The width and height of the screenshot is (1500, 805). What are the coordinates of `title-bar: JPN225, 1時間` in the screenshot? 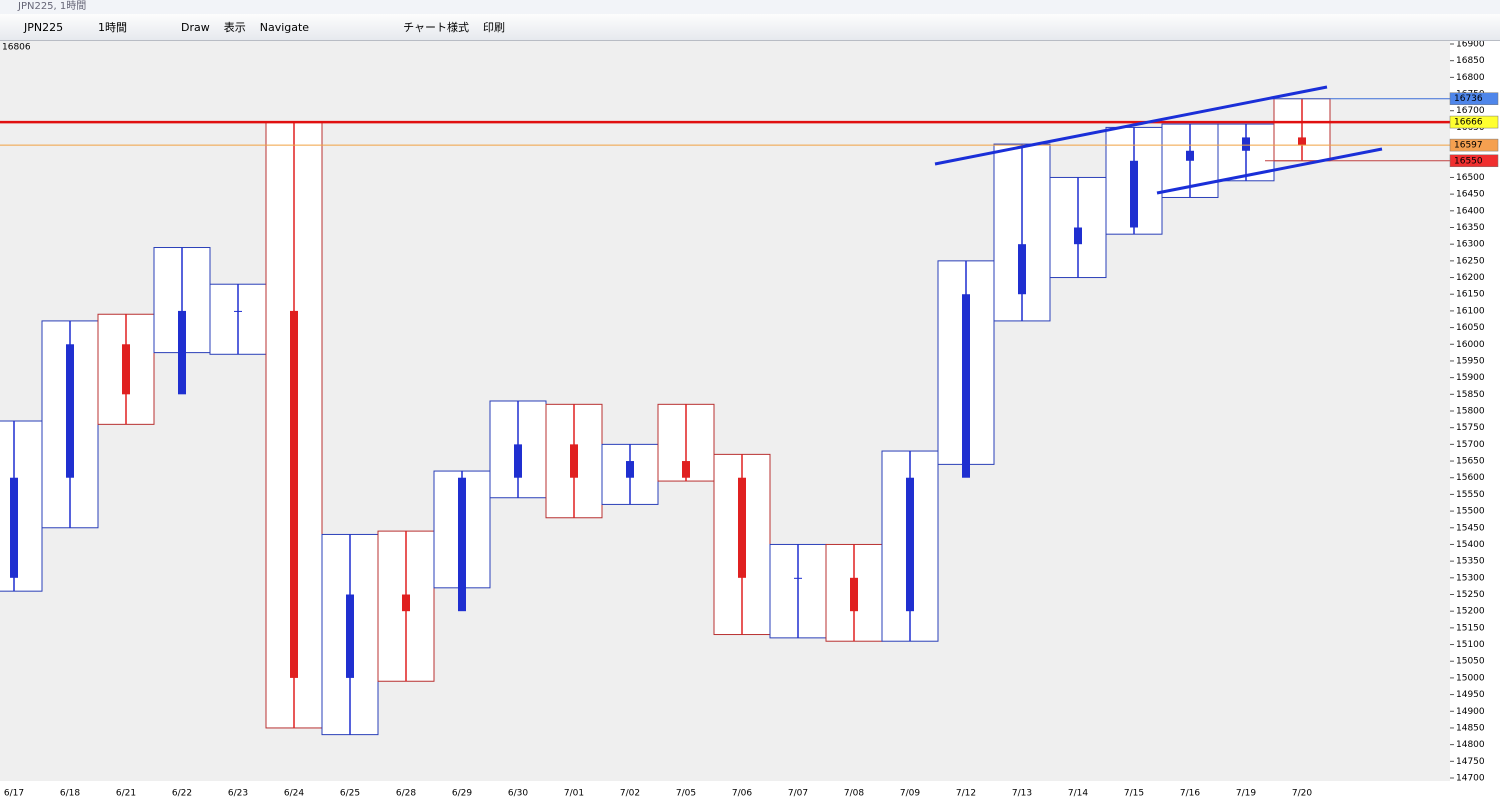 It's located at (750, 7).